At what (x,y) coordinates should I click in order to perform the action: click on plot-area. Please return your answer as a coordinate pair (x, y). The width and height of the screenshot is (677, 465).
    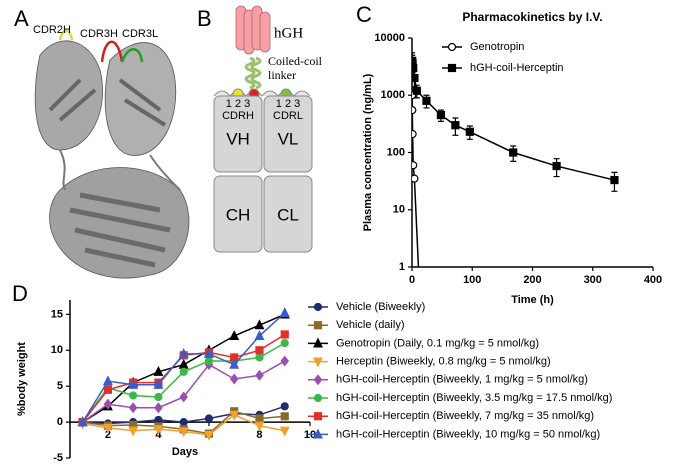
    Looking at the image, I should click on (183, 374).